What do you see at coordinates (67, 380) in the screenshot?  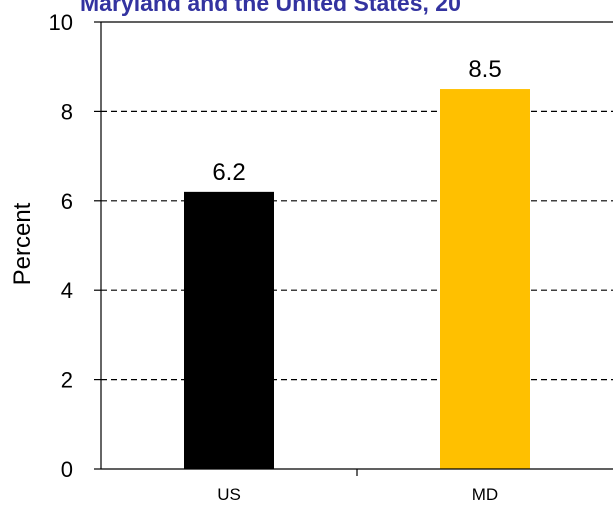 I see `y-tick-label: 2` at bounding box center [67, 380].